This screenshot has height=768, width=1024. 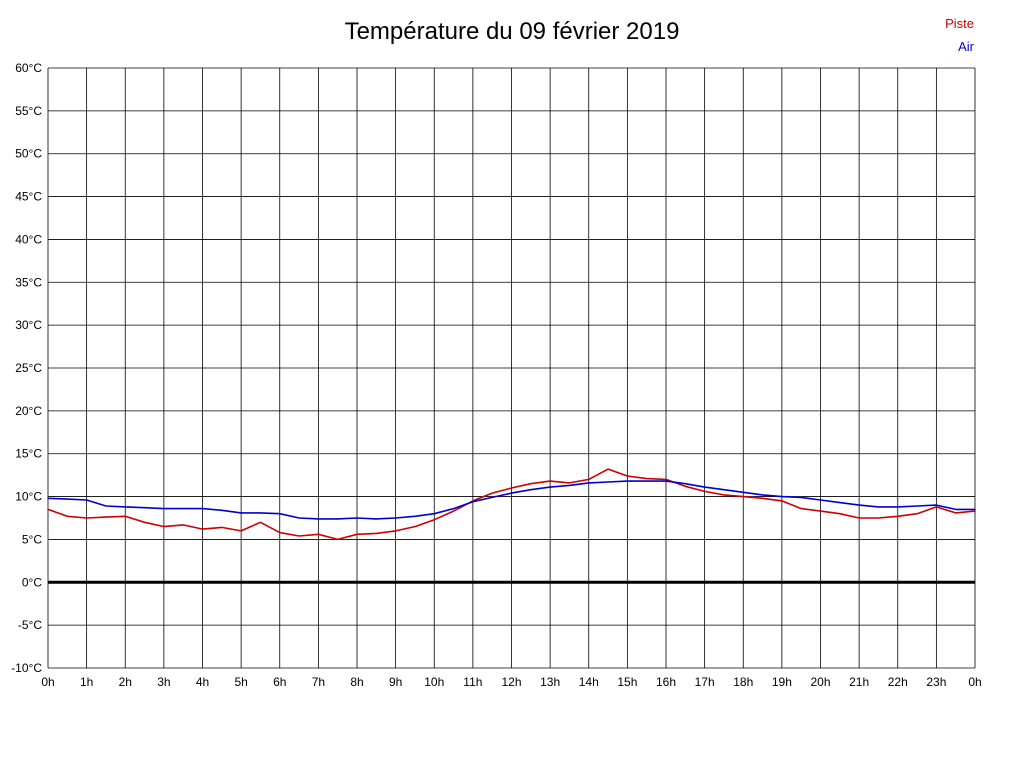 I want to click on y-tick-label: 35°C, so click(x=28, y=282).